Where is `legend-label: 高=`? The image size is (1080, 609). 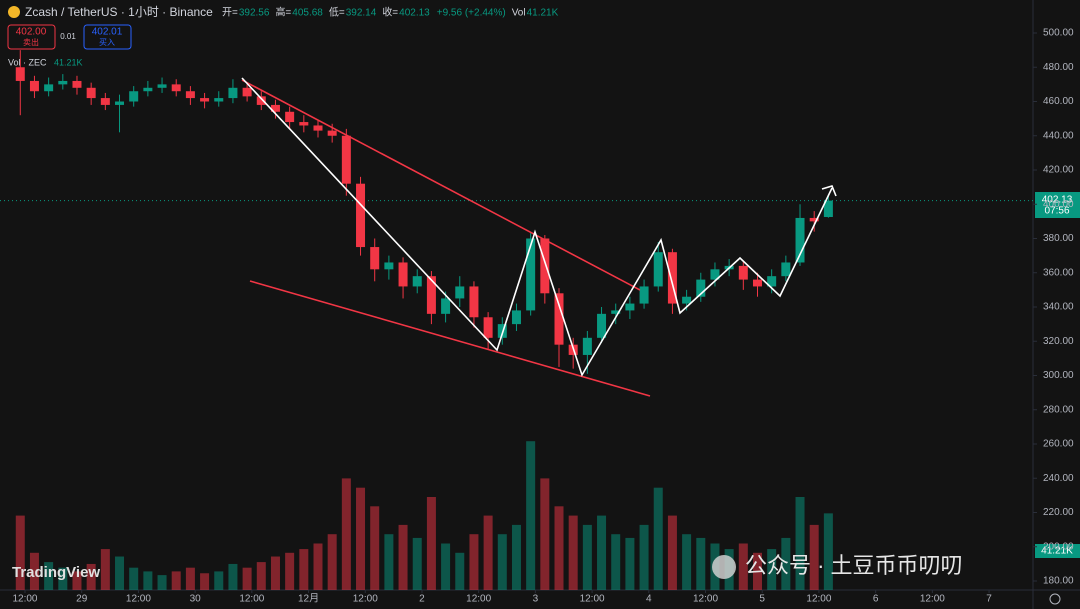 legend-label: 高= is located at coordinates (283, 12).